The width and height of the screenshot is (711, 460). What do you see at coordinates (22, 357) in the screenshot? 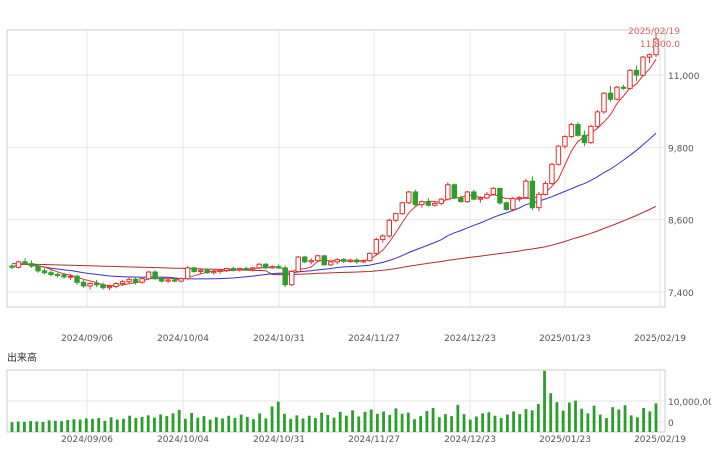
I see `volume-title: 出来高` at bounding box center [22, 357].